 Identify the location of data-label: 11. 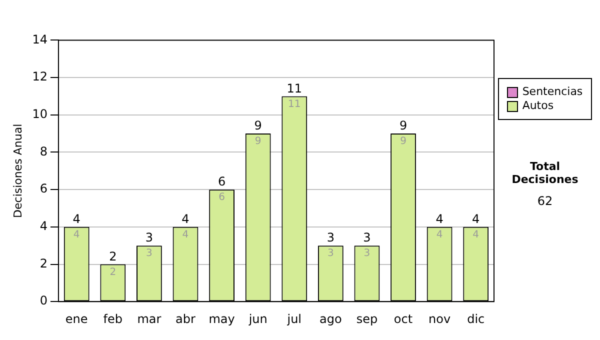
(294, 104).